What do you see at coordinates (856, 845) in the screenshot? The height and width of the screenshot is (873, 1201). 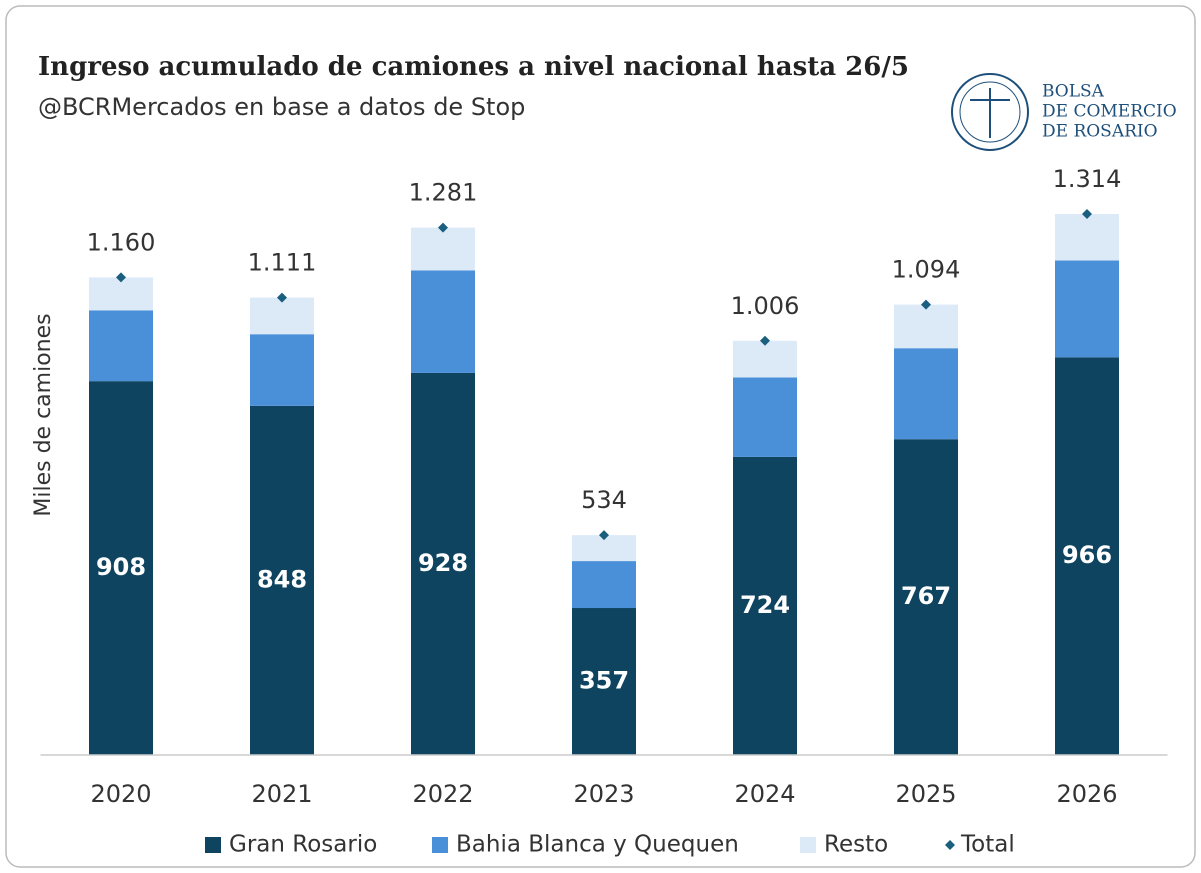 I see `legend-label: Resto` at bounding box center [856, 845].